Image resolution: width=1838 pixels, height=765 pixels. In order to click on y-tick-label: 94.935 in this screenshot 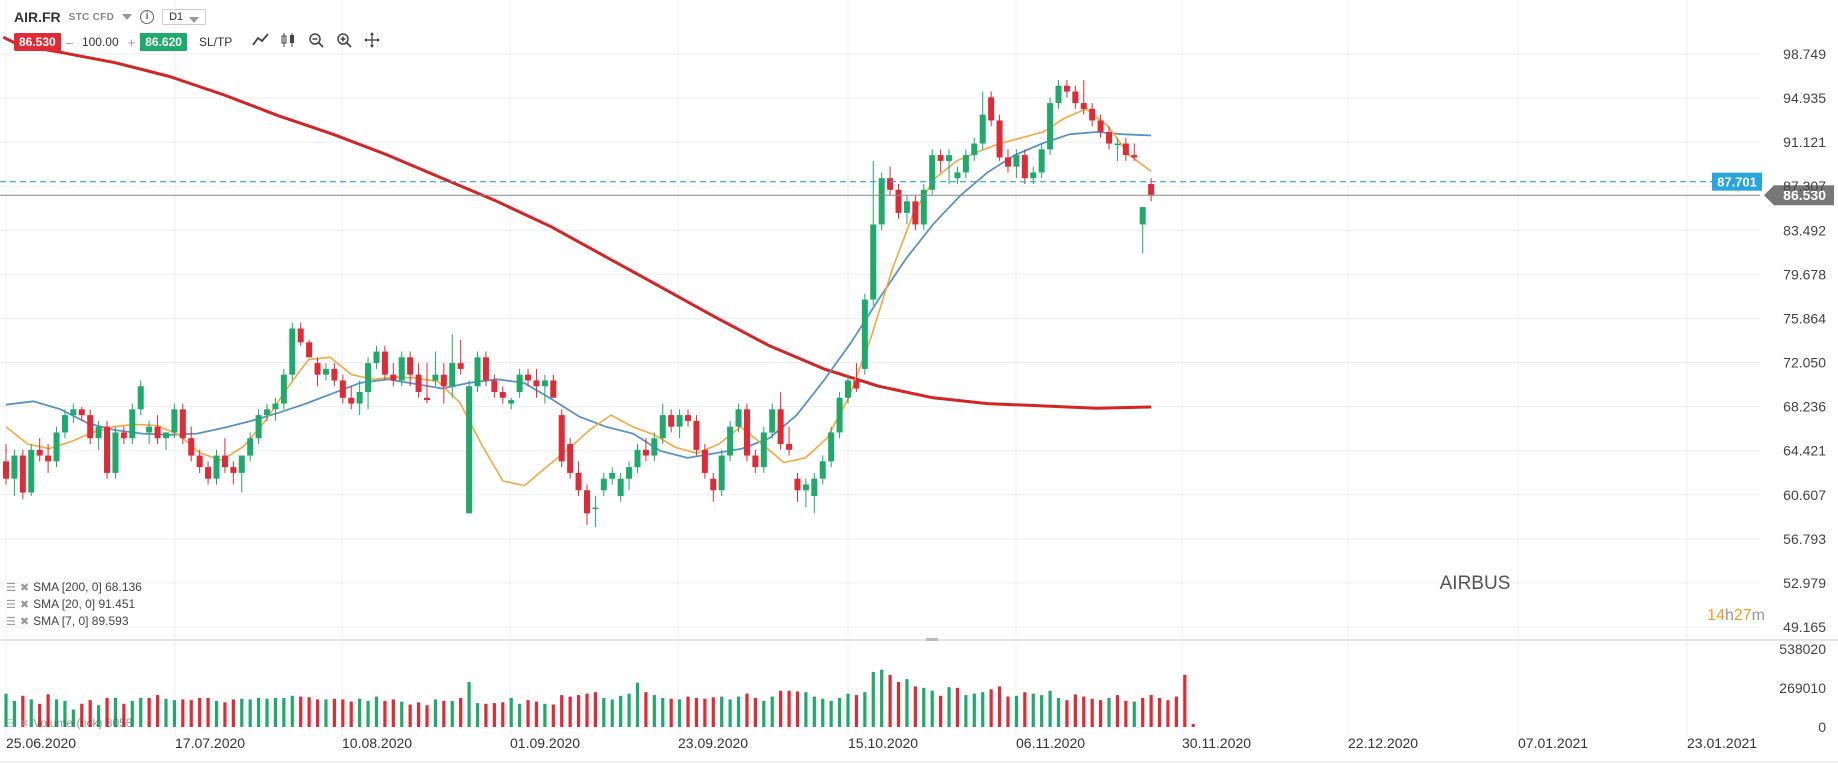, I will do `click(1804, 98)`.